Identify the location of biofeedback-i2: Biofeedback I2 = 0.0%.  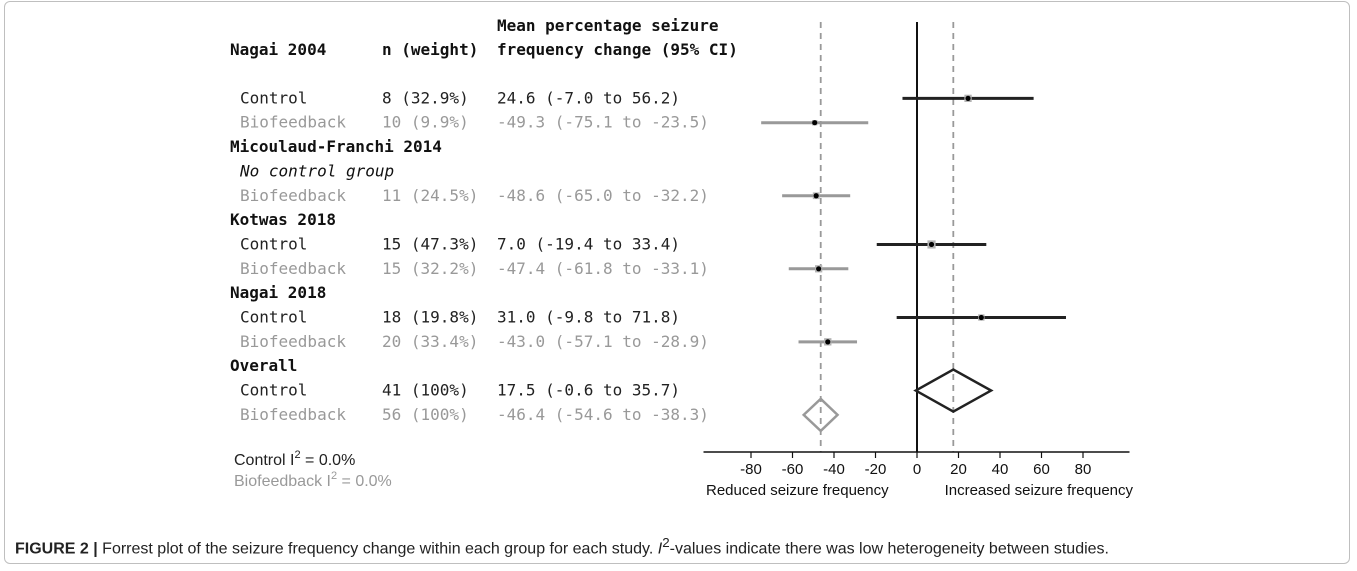
(313, 480).